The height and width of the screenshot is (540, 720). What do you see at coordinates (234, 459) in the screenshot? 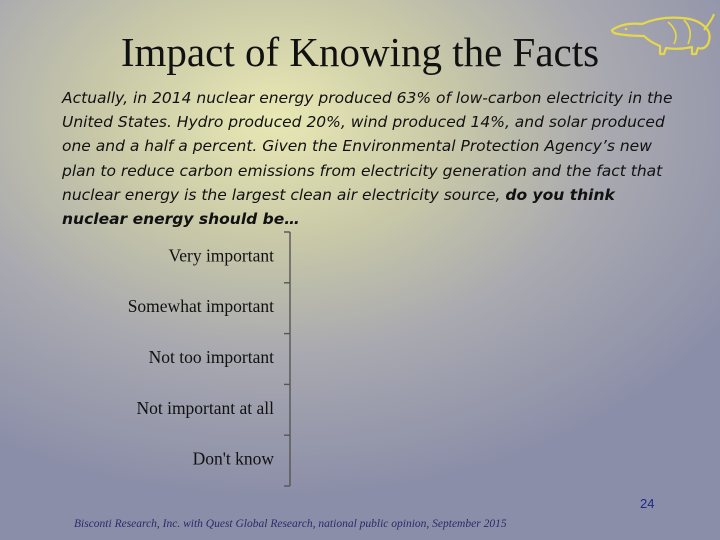
I see `category-label: Don't know` at bounding box center [234, 459].